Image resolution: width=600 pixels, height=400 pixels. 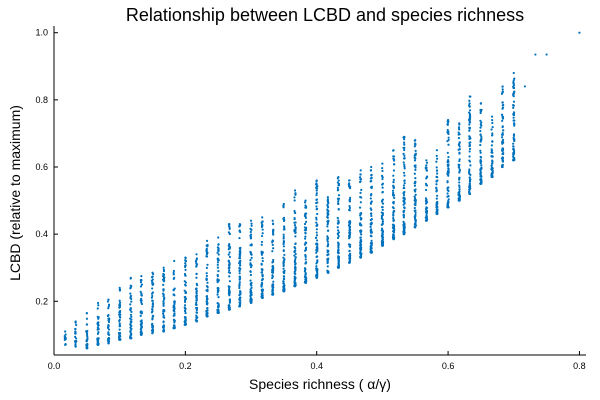 I want to click on y-axis-label: LCBD (relative to maximum), so click(x=15, y=193).